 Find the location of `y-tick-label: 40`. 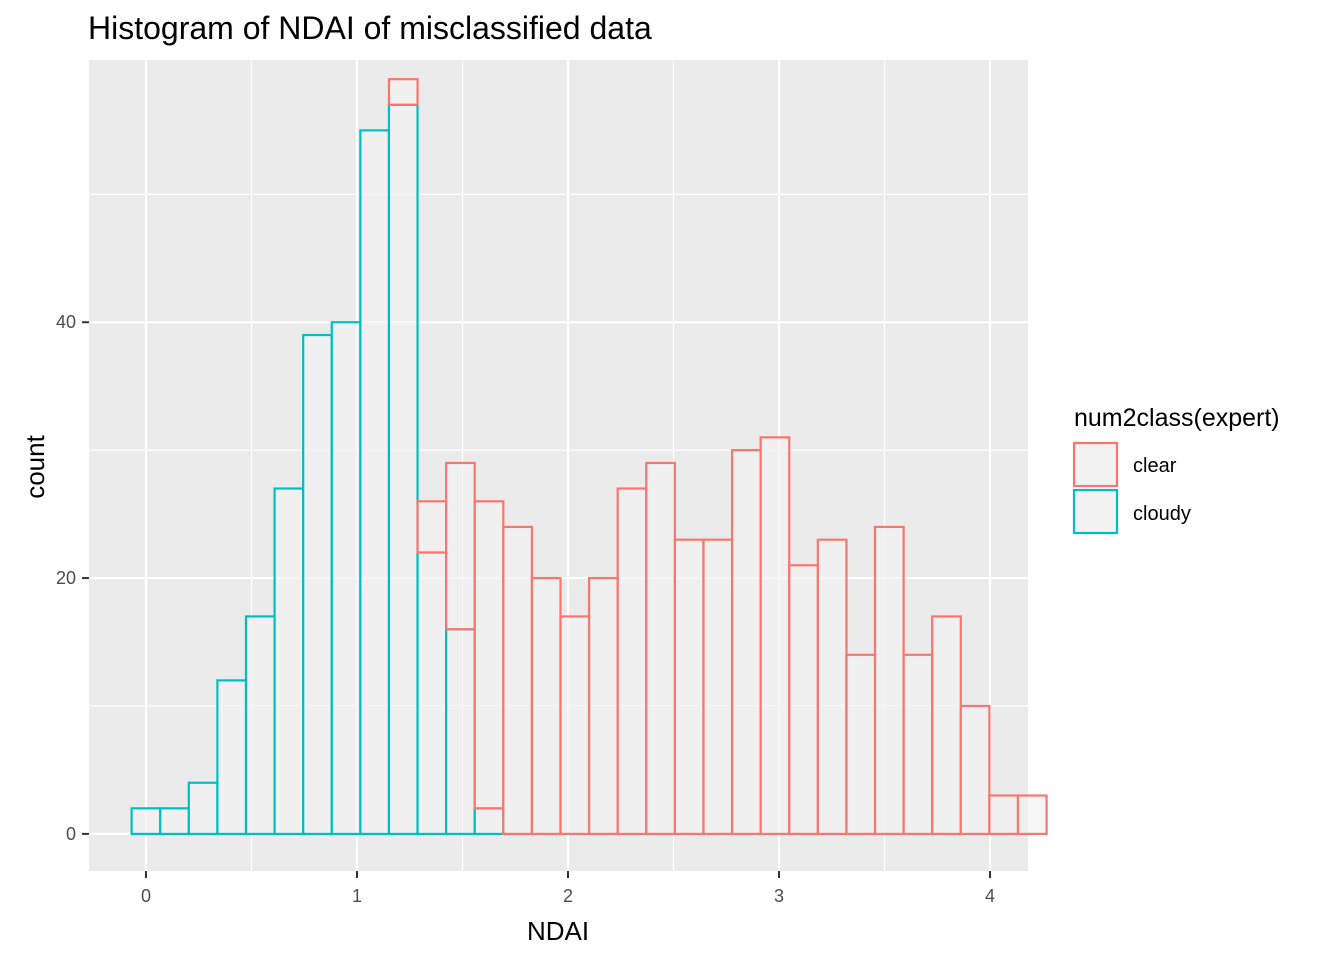

y-tick-label: 40 is located at coordinates (66, 322).